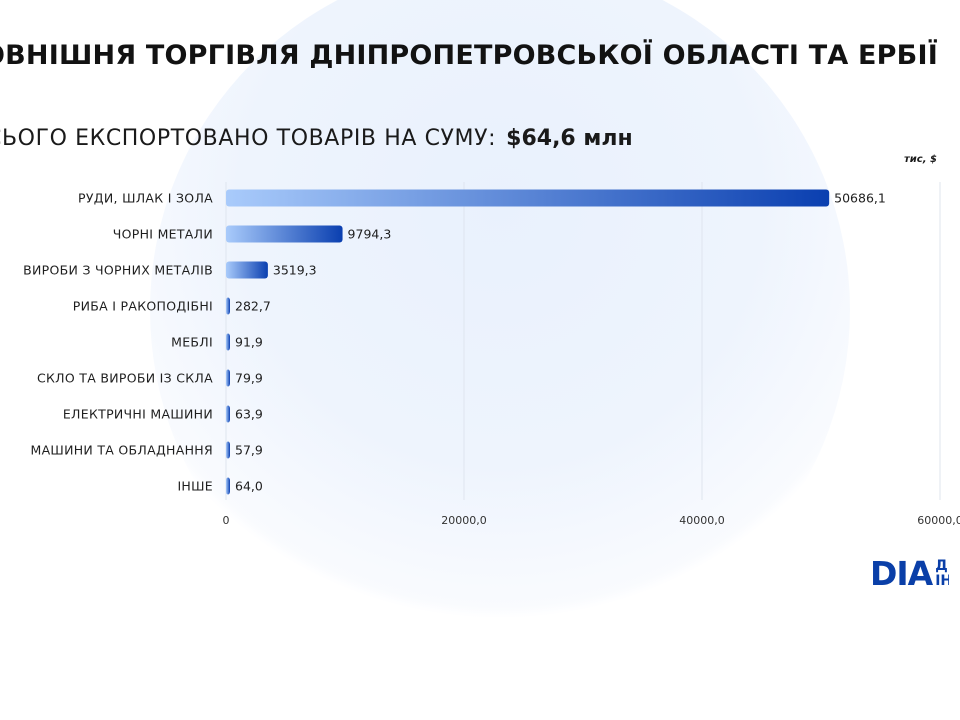  I want to click on value-label-7: 57,9, so click(249, 450).